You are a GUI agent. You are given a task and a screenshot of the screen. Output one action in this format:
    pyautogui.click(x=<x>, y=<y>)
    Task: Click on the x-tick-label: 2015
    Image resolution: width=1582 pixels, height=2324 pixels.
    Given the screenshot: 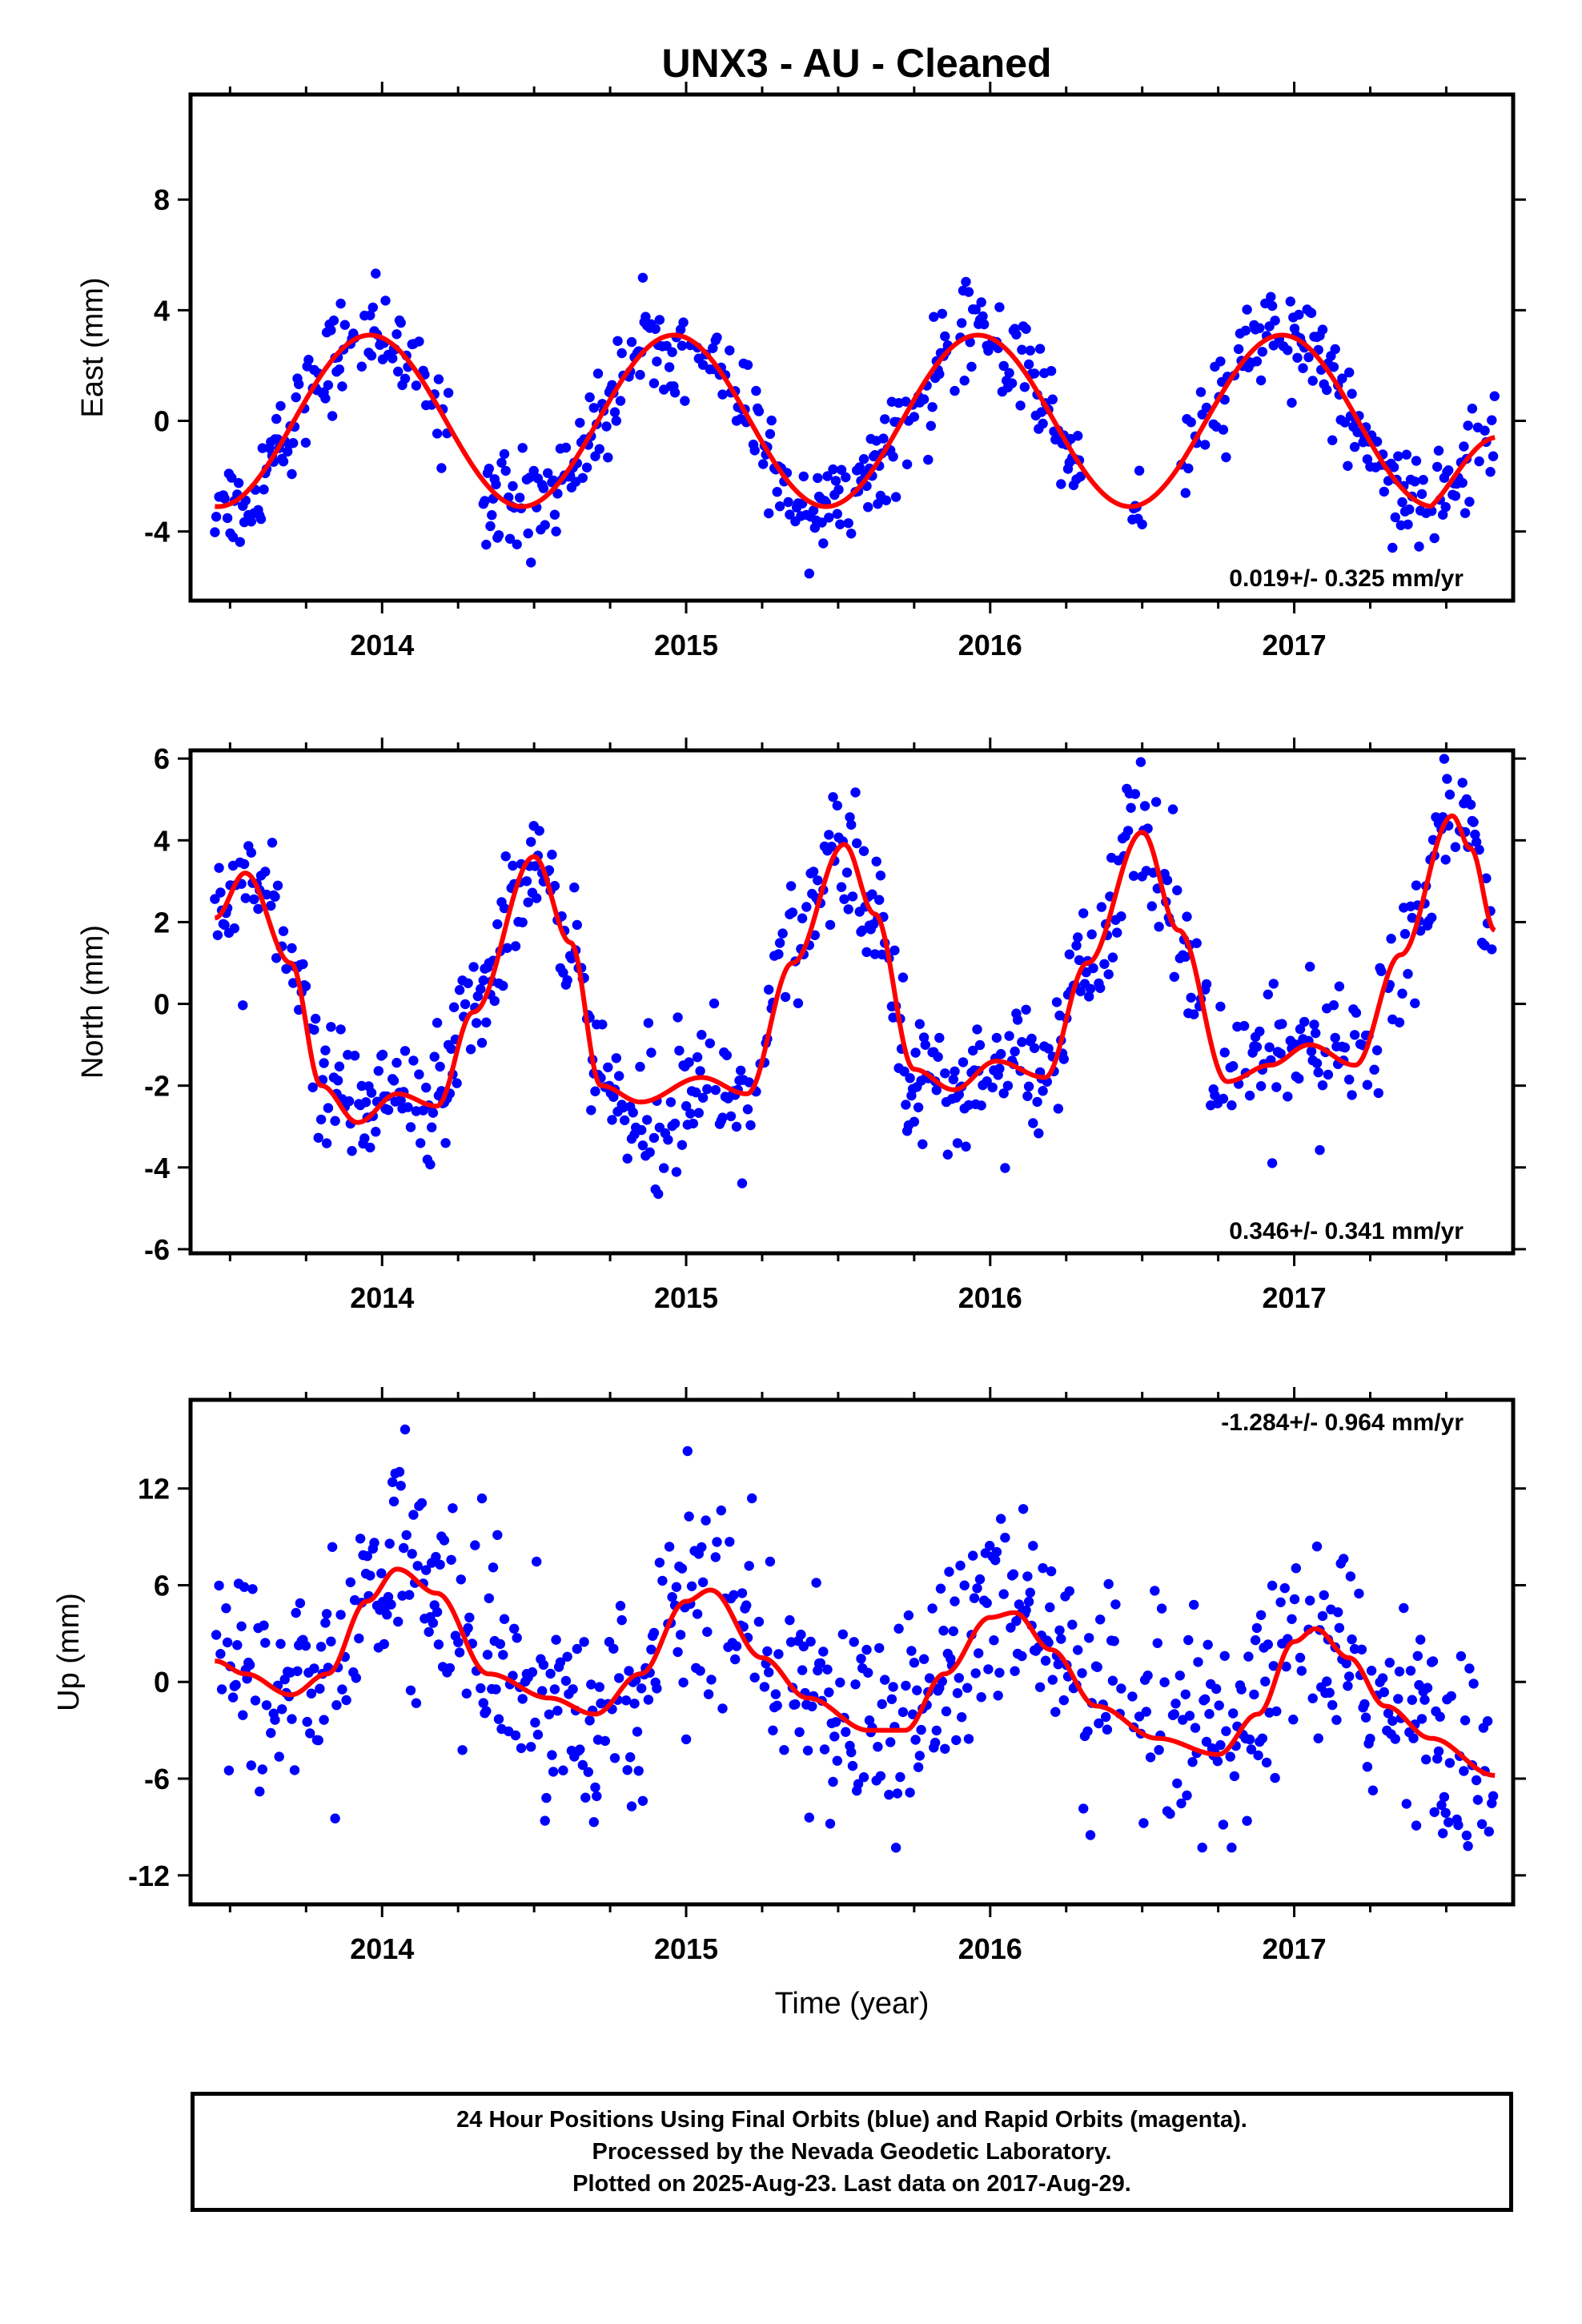 What is the action you would take?
    pyautogui.click(x=686, y=645)
    